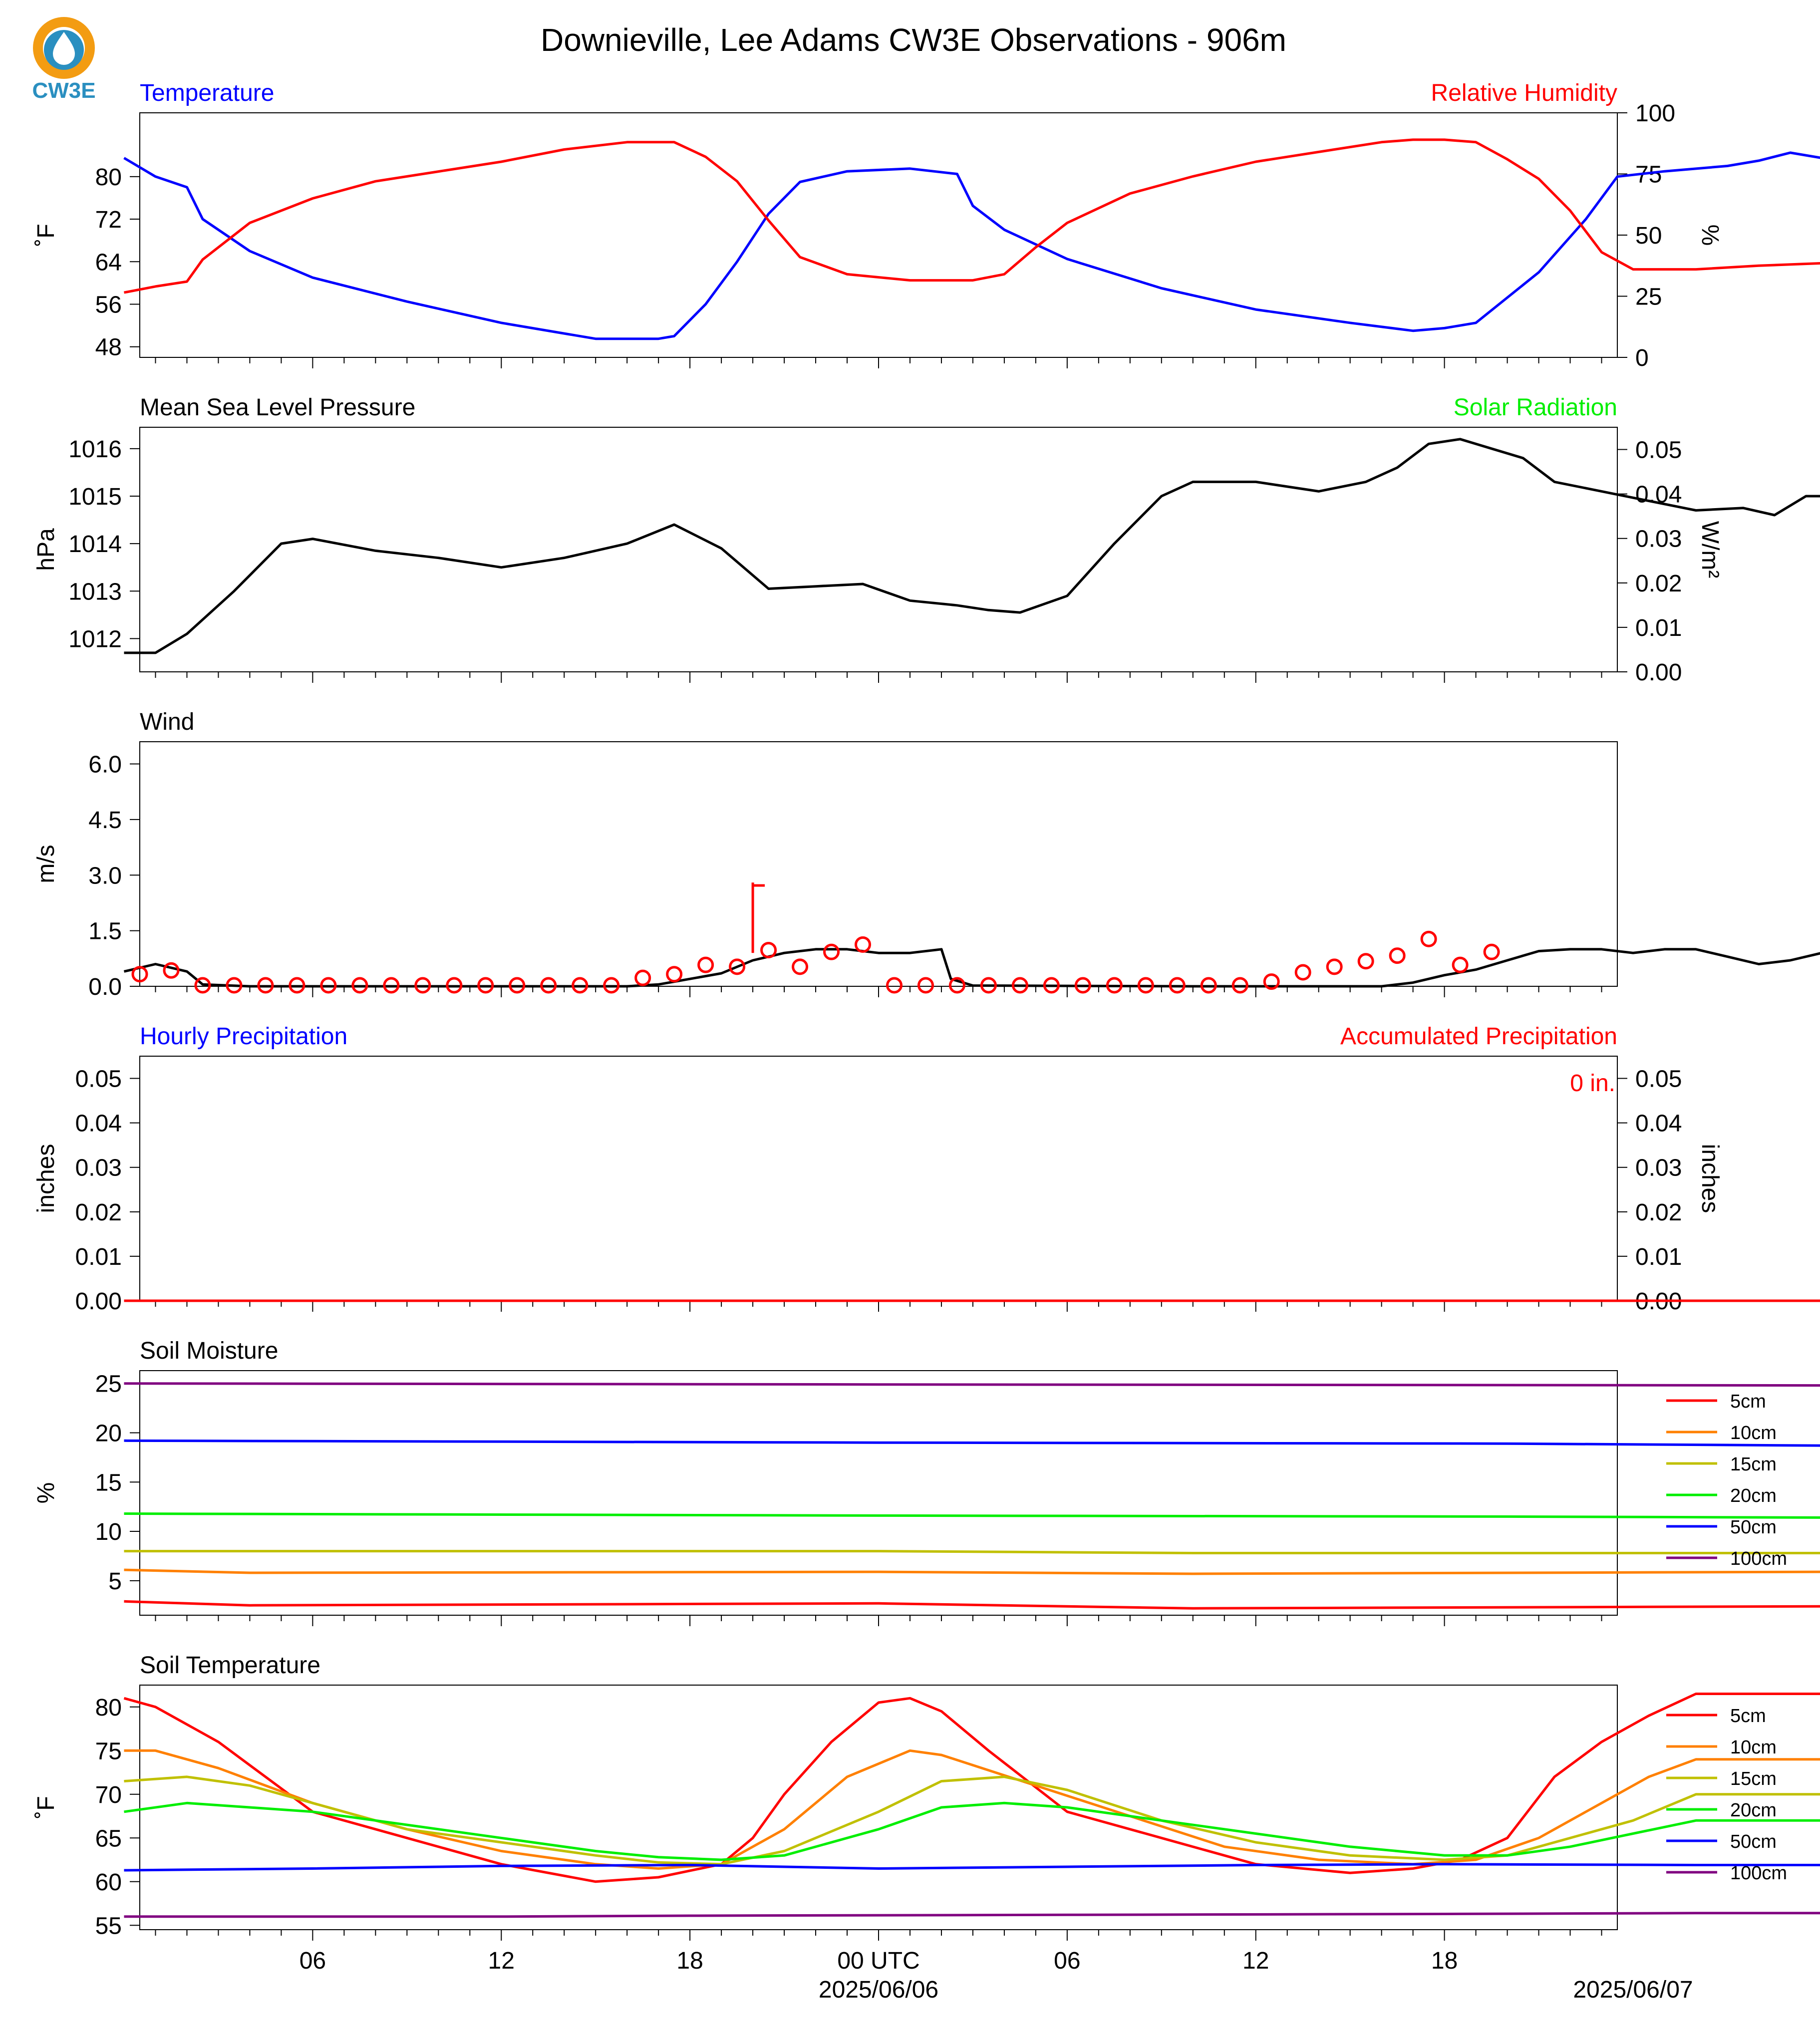 Image resolution: width=1820 pixels, height=2028 pixels. I want to click on panel-title-left: Soil Moisture, so click(209, 1351).